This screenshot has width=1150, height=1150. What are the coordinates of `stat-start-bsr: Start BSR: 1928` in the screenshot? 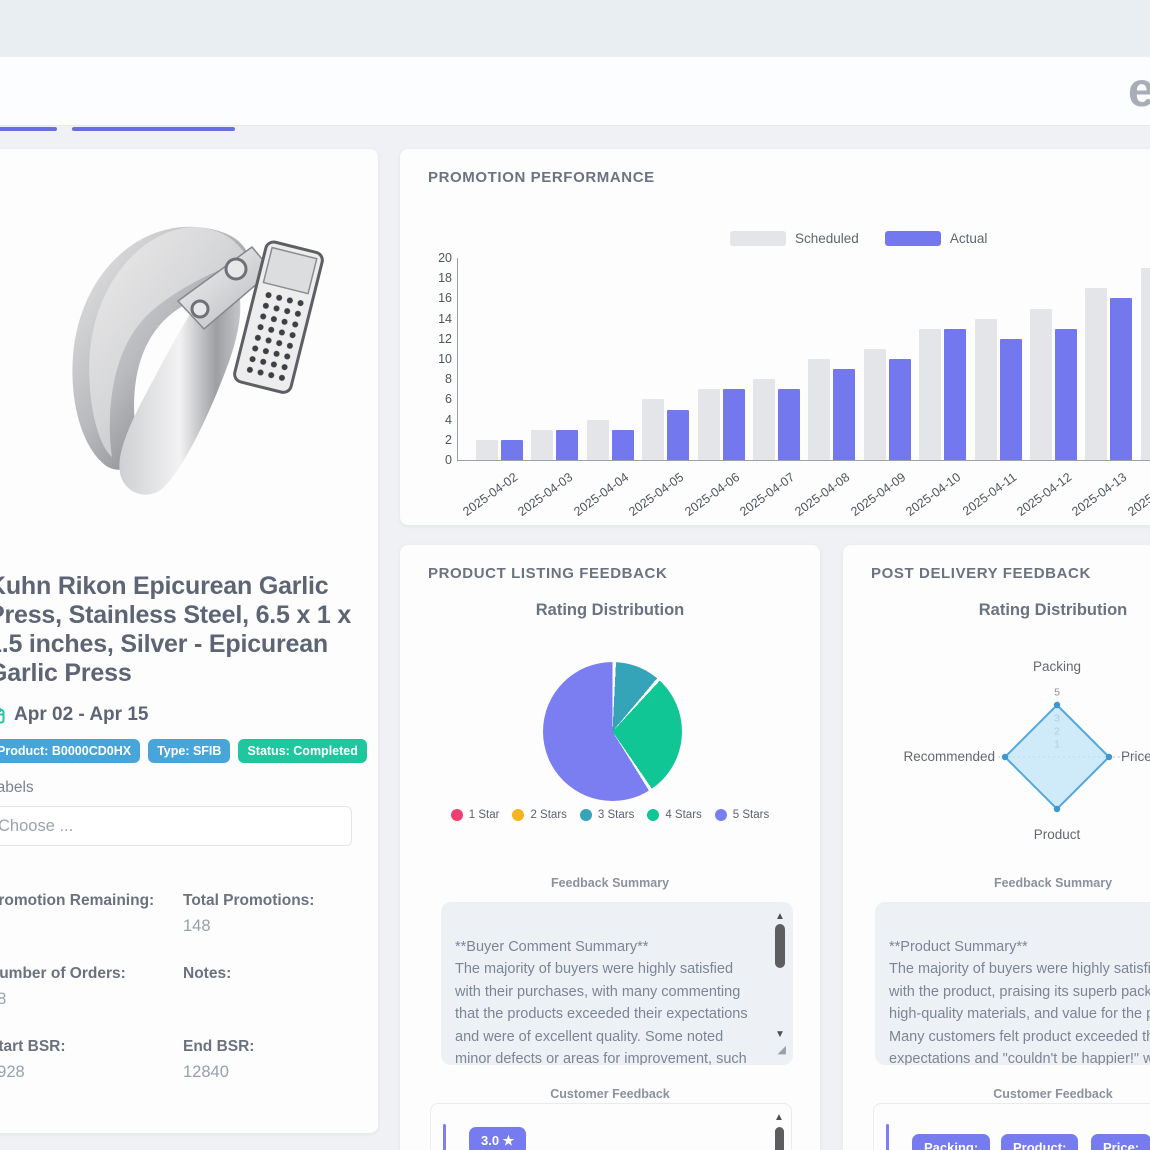 It's located at (33, 1059).